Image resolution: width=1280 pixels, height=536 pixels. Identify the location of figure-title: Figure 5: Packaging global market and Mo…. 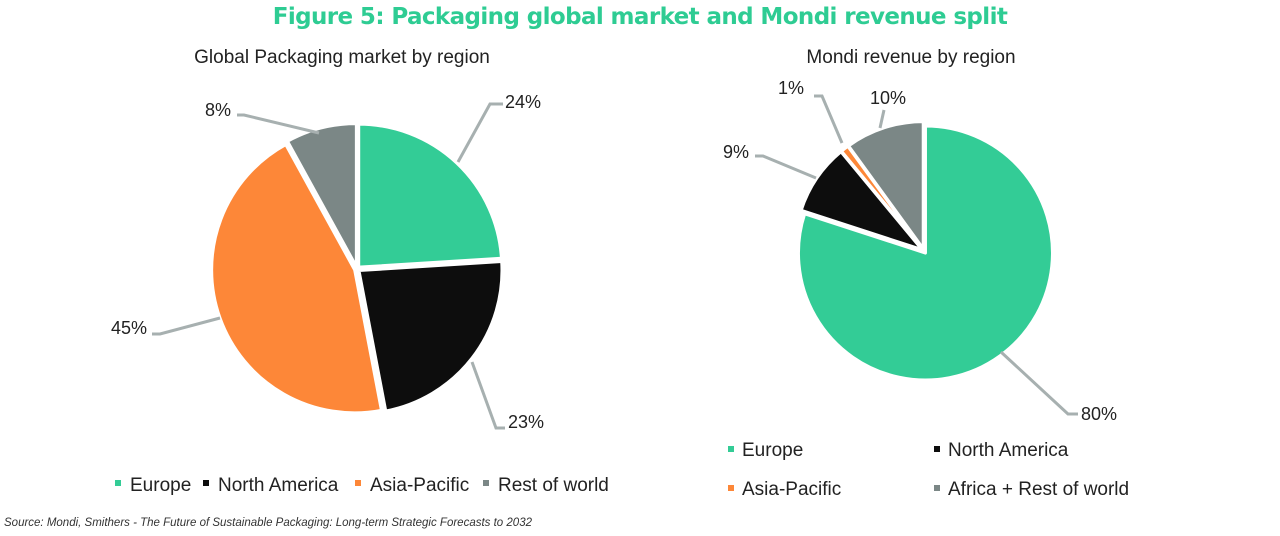
(640, 17).